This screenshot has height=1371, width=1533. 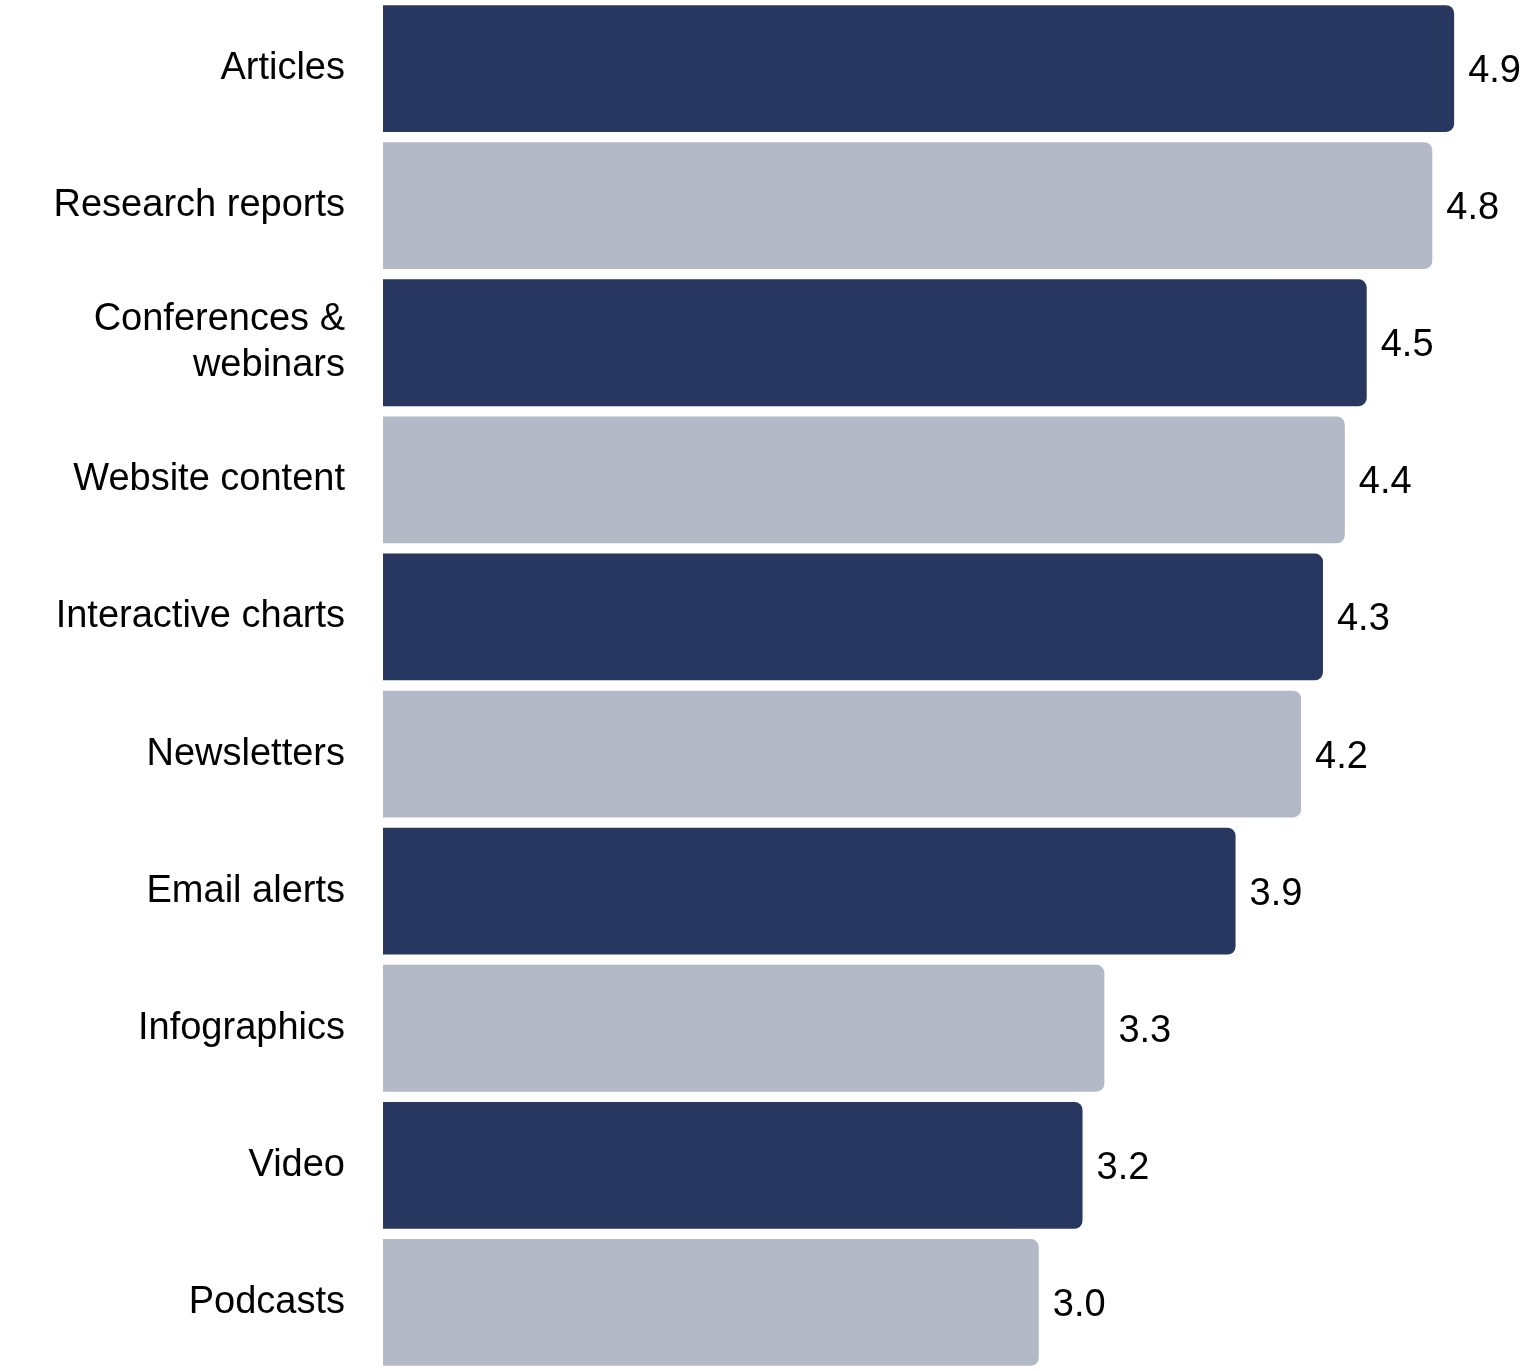 I want to click on data-label: 4.9, so click(x=1494, y=69).